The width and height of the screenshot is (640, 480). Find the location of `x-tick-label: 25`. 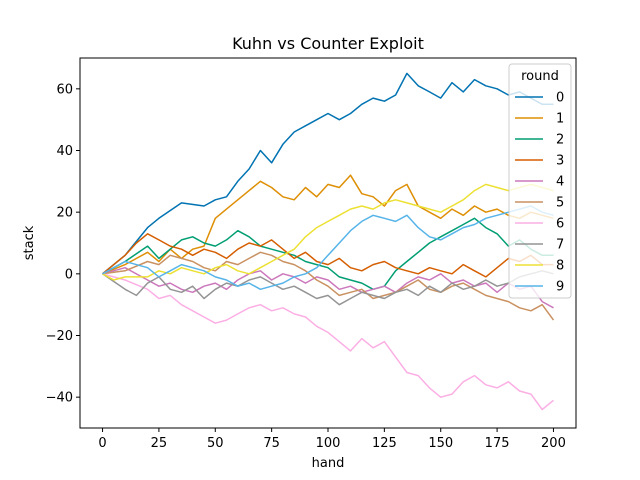

x-tick-label: 25 is located at coordinates (159, 443).